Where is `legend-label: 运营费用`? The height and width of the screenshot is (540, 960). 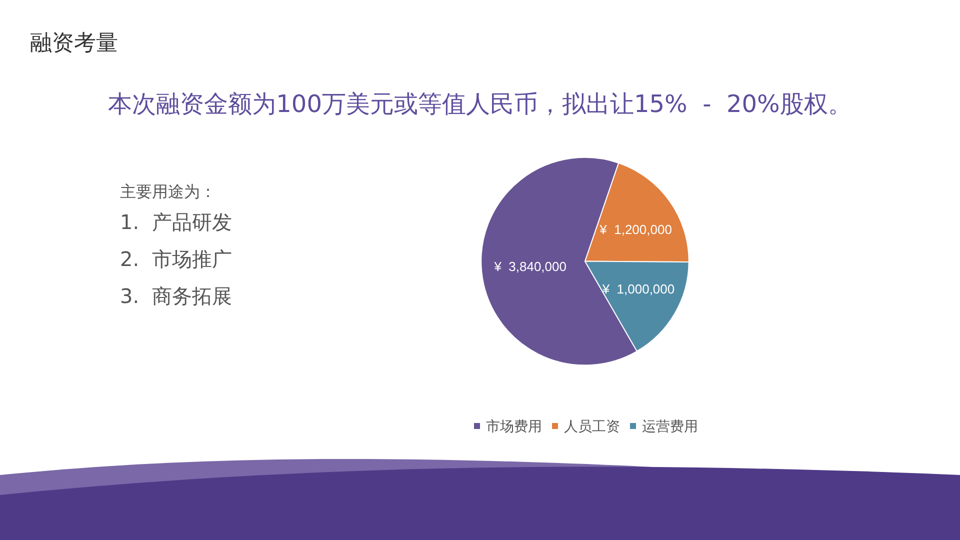
legend-label: 运营费用 is located at coordinates (670, 426).